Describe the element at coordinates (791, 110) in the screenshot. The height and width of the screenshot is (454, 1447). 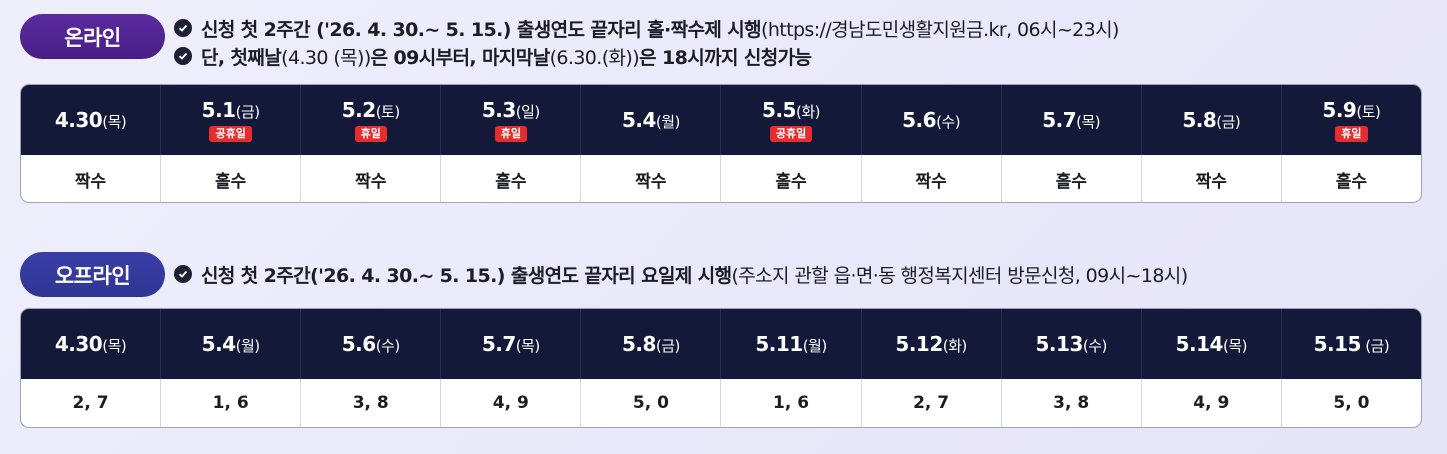
I see `date-label: 5.5(화)` at that location.